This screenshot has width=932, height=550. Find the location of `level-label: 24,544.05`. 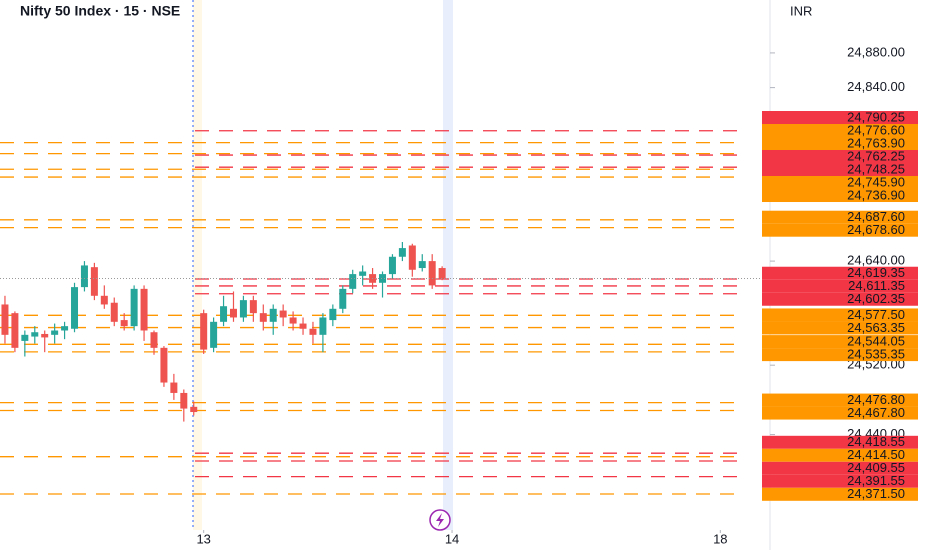

level-label: 24,544.05 is located at coordinates (876, 341).